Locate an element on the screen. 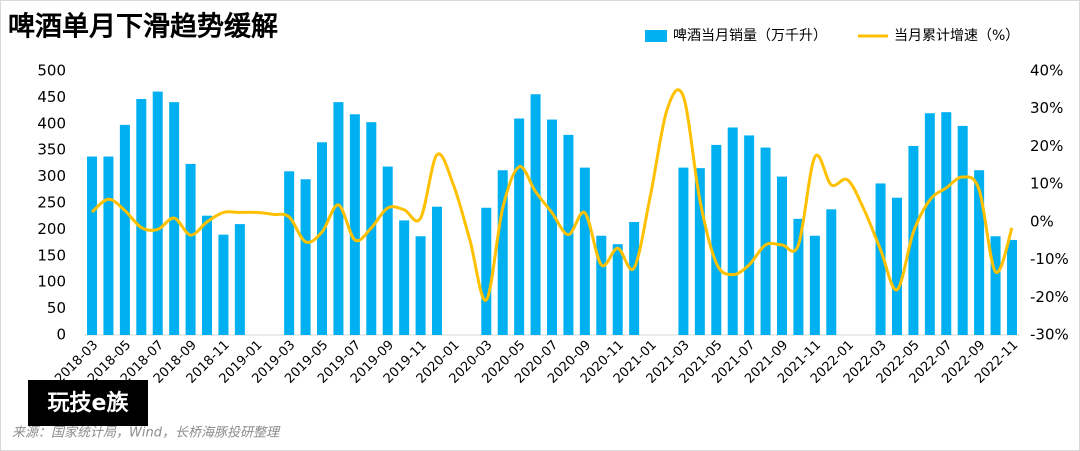  watermark: 玩技e族 is located at coordinates (89, 403).